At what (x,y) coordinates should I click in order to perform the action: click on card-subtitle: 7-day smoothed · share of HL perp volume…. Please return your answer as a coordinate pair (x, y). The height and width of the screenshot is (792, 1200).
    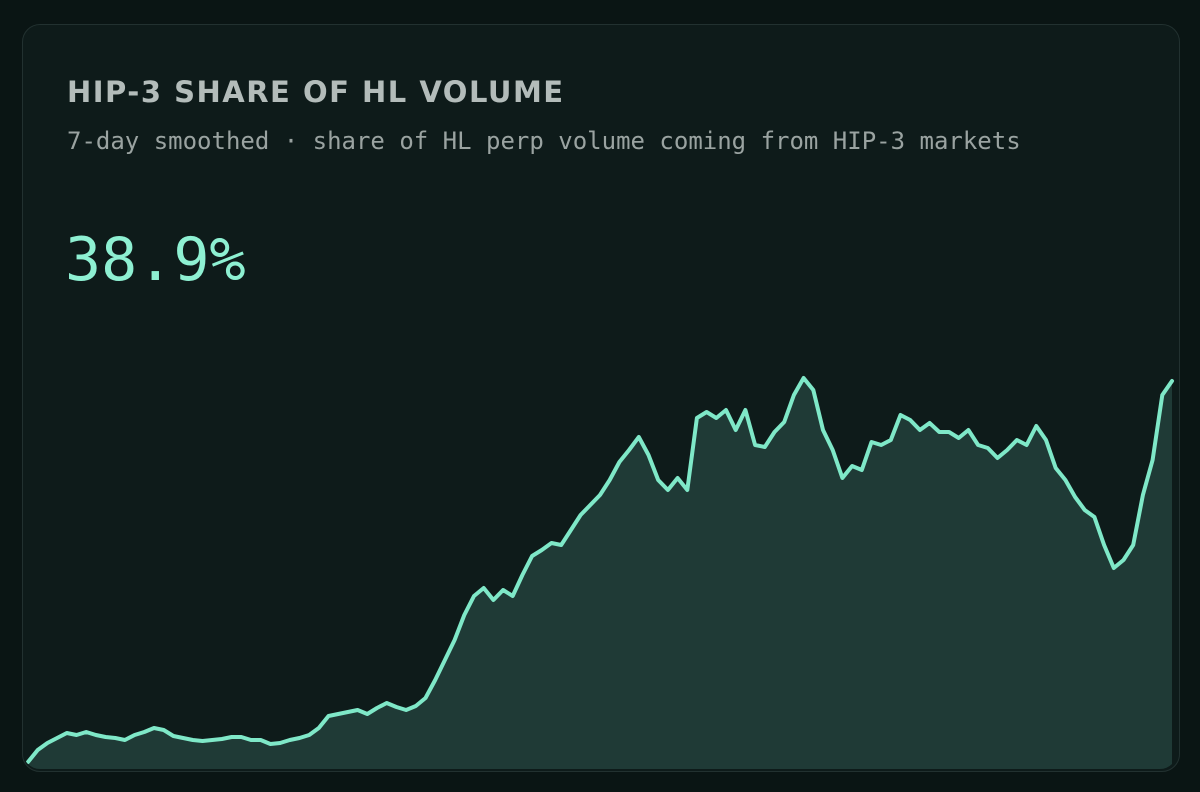
    Looking at the image, I should click on (544, 141).